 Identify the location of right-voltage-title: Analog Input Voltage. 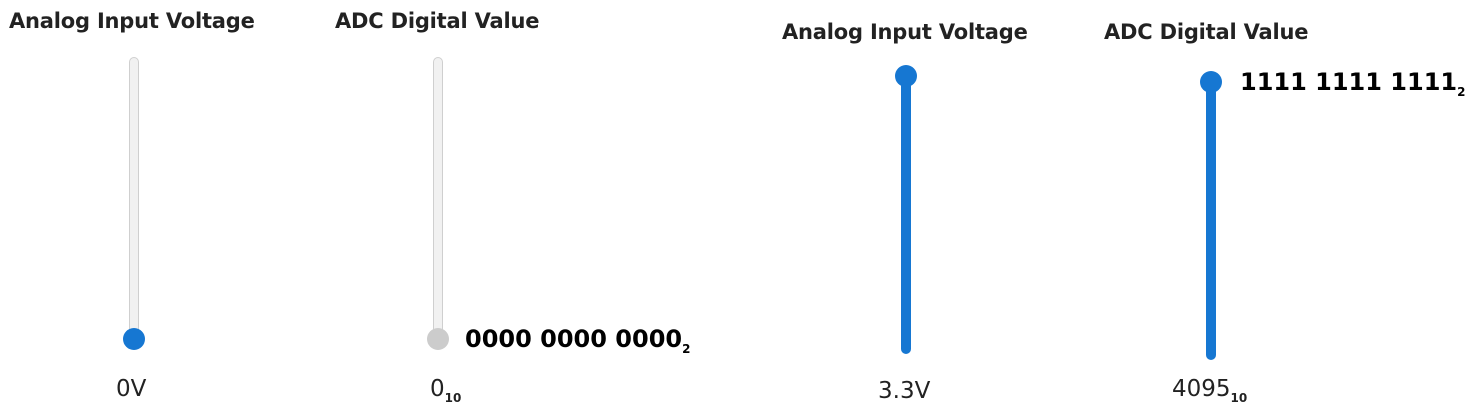
(905, 32).